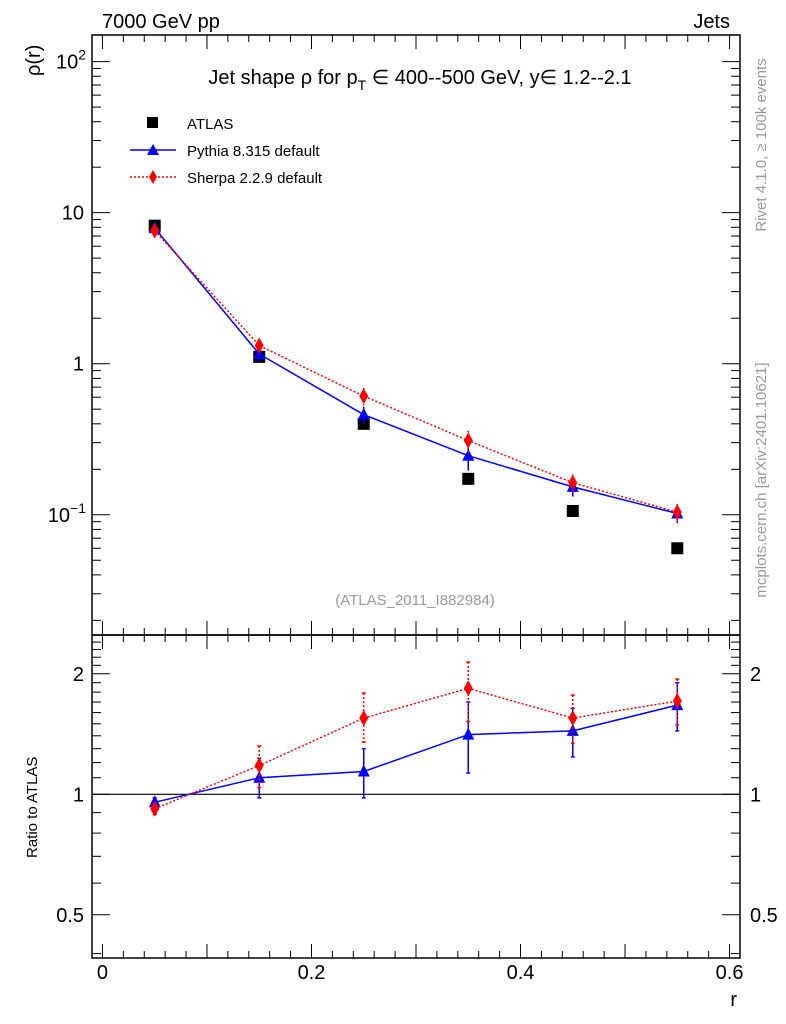 This screenshot has width=786, height=1024. What do you see at coordinates (153, 149) in the screenshot?
I see `legend-pythia-marker` at bounding box center [153, 149].